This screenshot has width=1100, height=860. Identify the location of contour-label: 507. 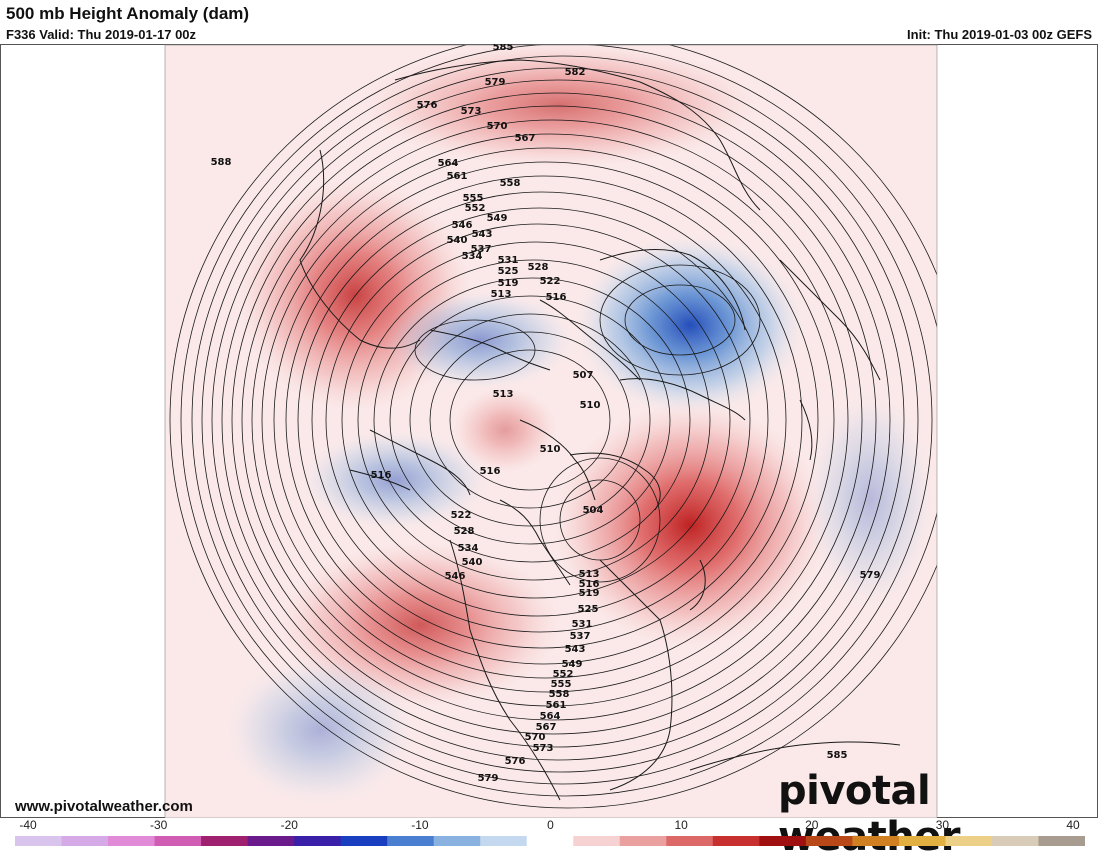
(583, 375).